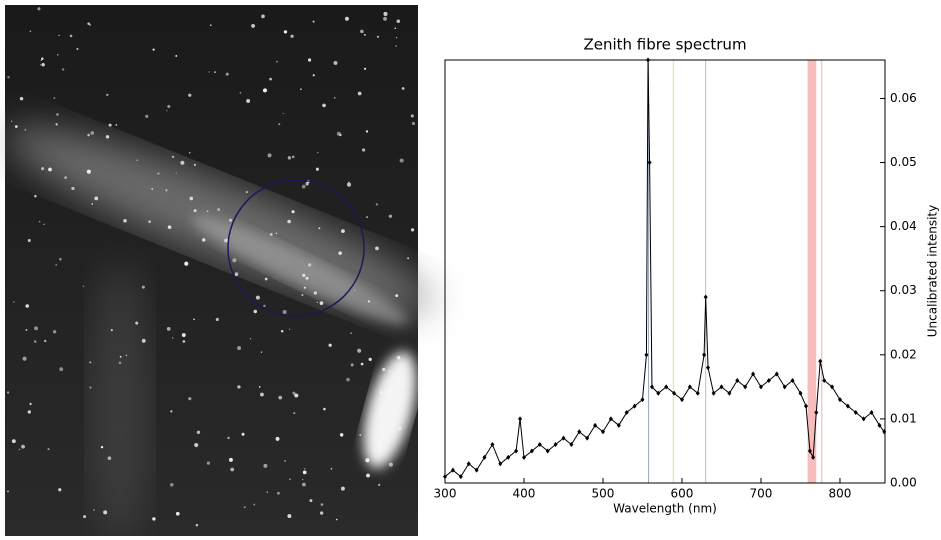 Image resolution: width=941 pixels, height=540 pixels. What do you see at coordinates (665, 509) in the screenshot?
I see `x-axis-label: Wavelength (nm)` at bounding box center [665, 509].